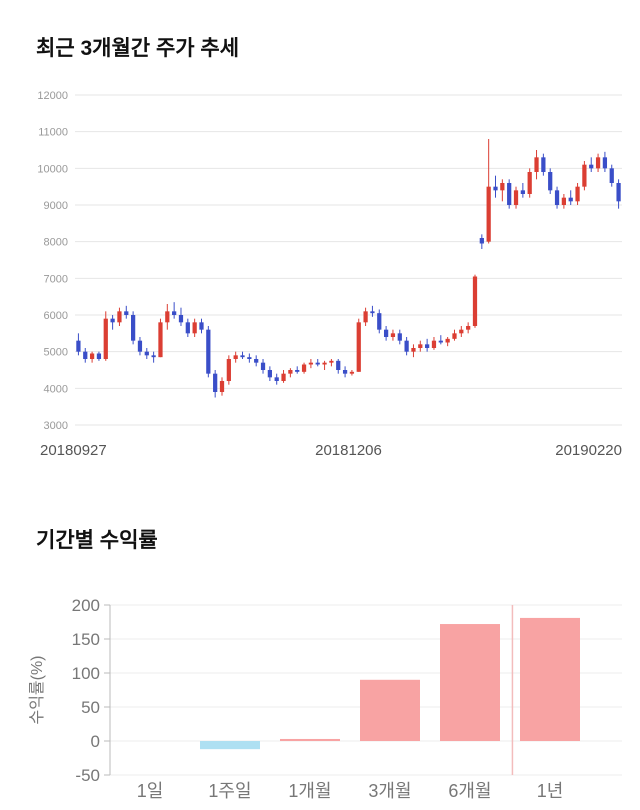 The image size is (640, 810). Describe the element at coordinates (86, 605) in the screenshot. I see `svg-text: 200` at that location.